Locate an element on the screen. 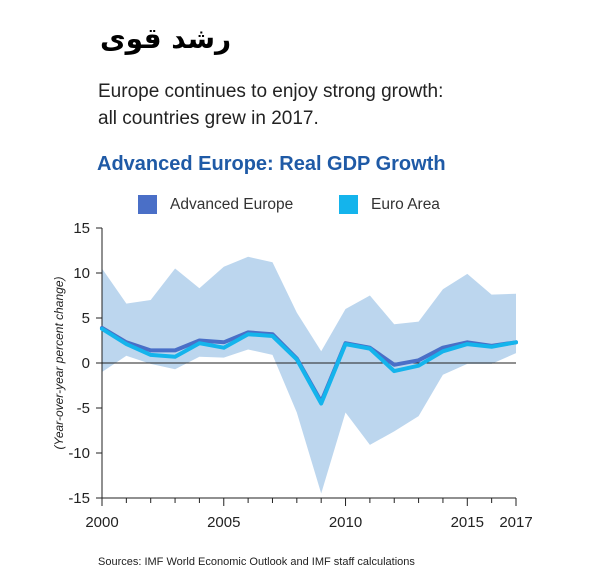 Image resolution: width=601 pixels, height=572 pixels. arabic-title: رشد قوی is located at coordinates (166, 38).